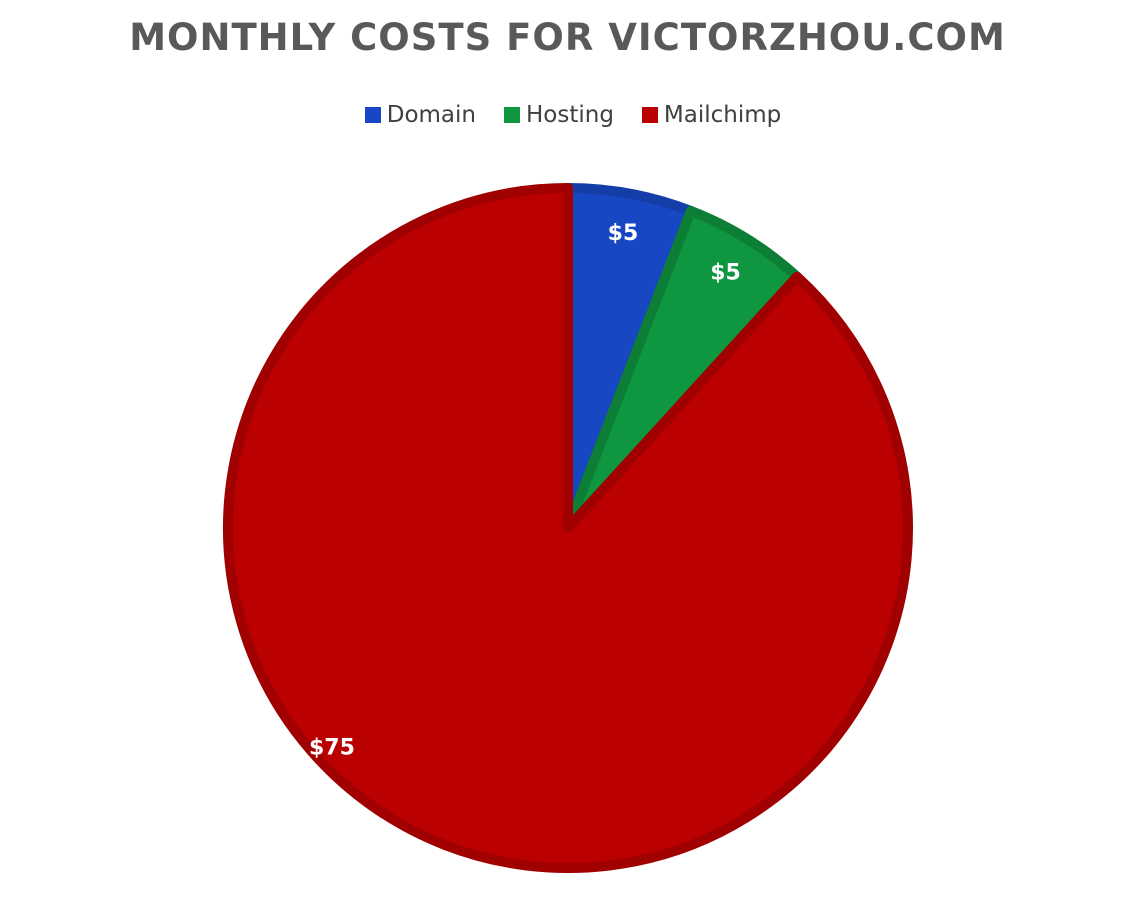  What do you see at coordinates (332, 747) in the screenshot?
I see `slice-label-mailchimp: $75` at bounding box center [332, 747].